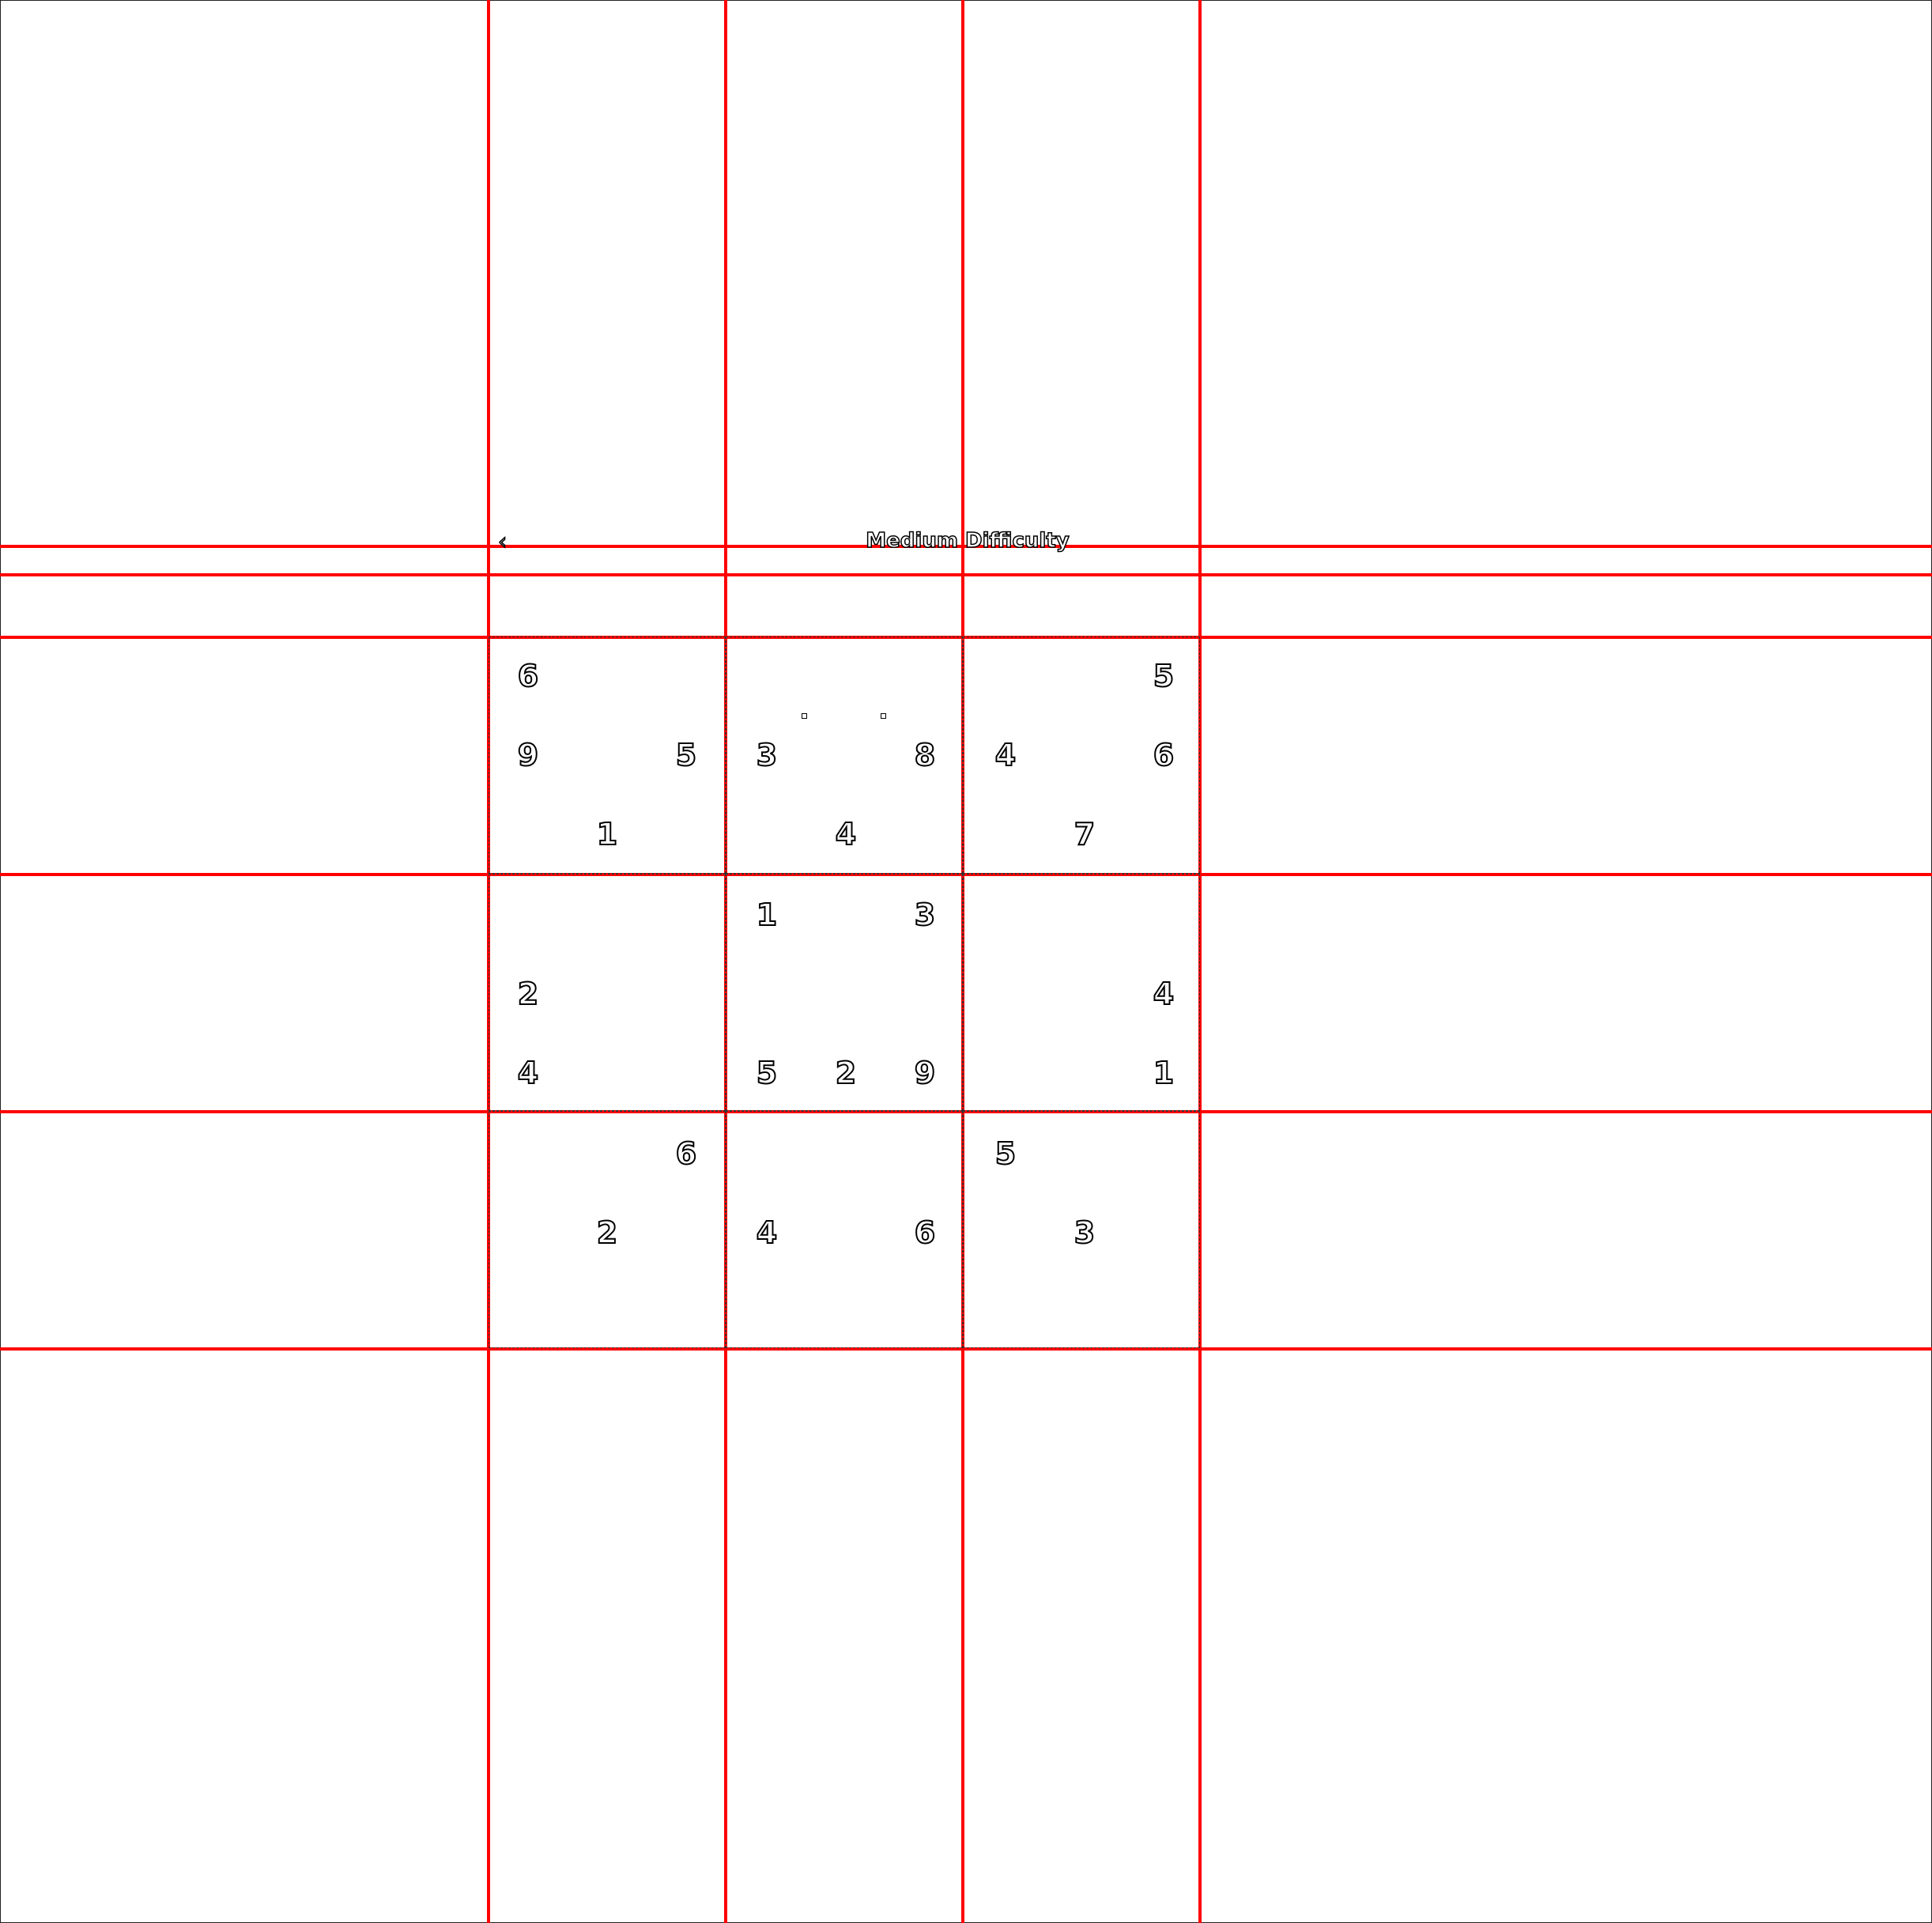 This screenshot has width=1932, height=1923. Describe the element at coordinates (1085, 834) in the screenshot. I see `sudoku-cell: 7` at that location.